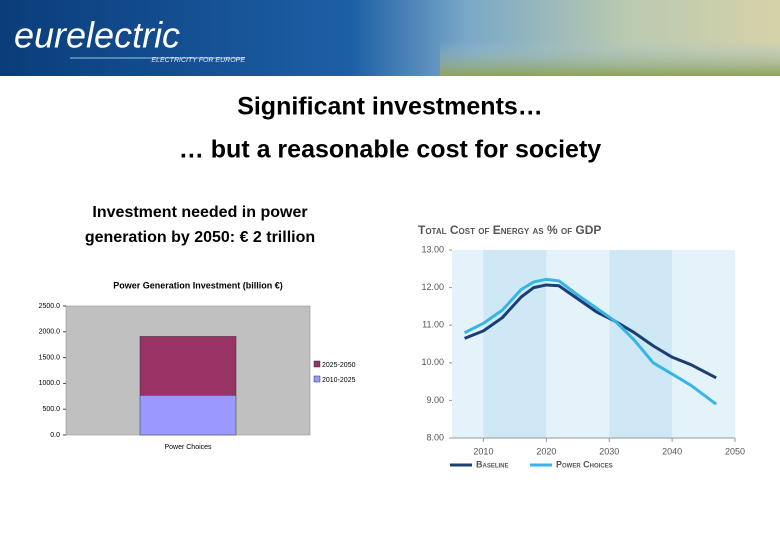  What do you see at coordinates (610, 58) in the screenshot?
I see `header-photo` at bounding box center [610, 58].